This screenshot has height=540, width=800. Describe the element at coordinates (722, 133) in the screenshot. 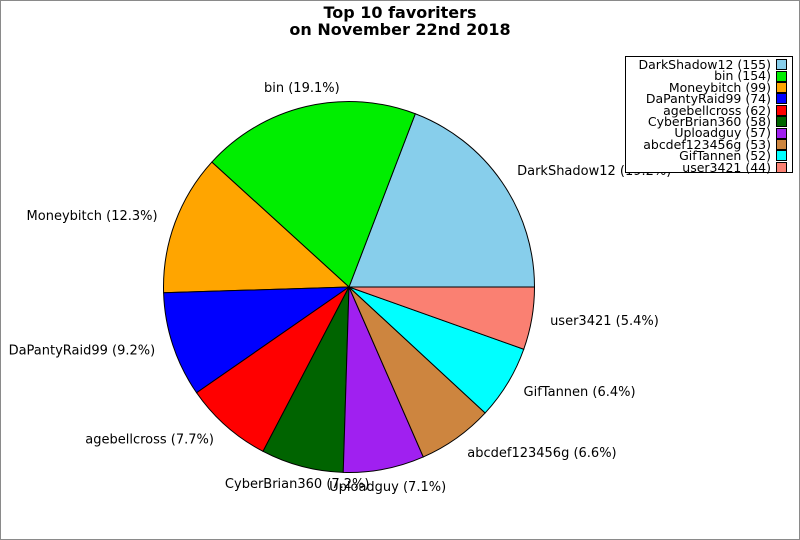

I see `legend-label: Uploadguy (57)` at that location.